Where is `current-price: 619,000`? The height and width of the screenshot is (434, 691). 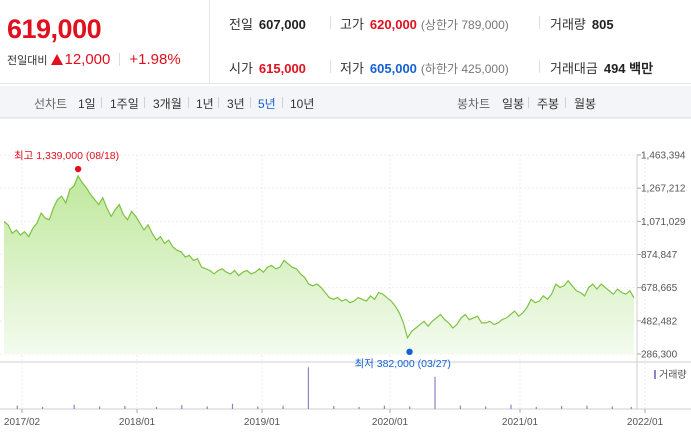
current-price: 619,000 is located at coordinates (54, 29).